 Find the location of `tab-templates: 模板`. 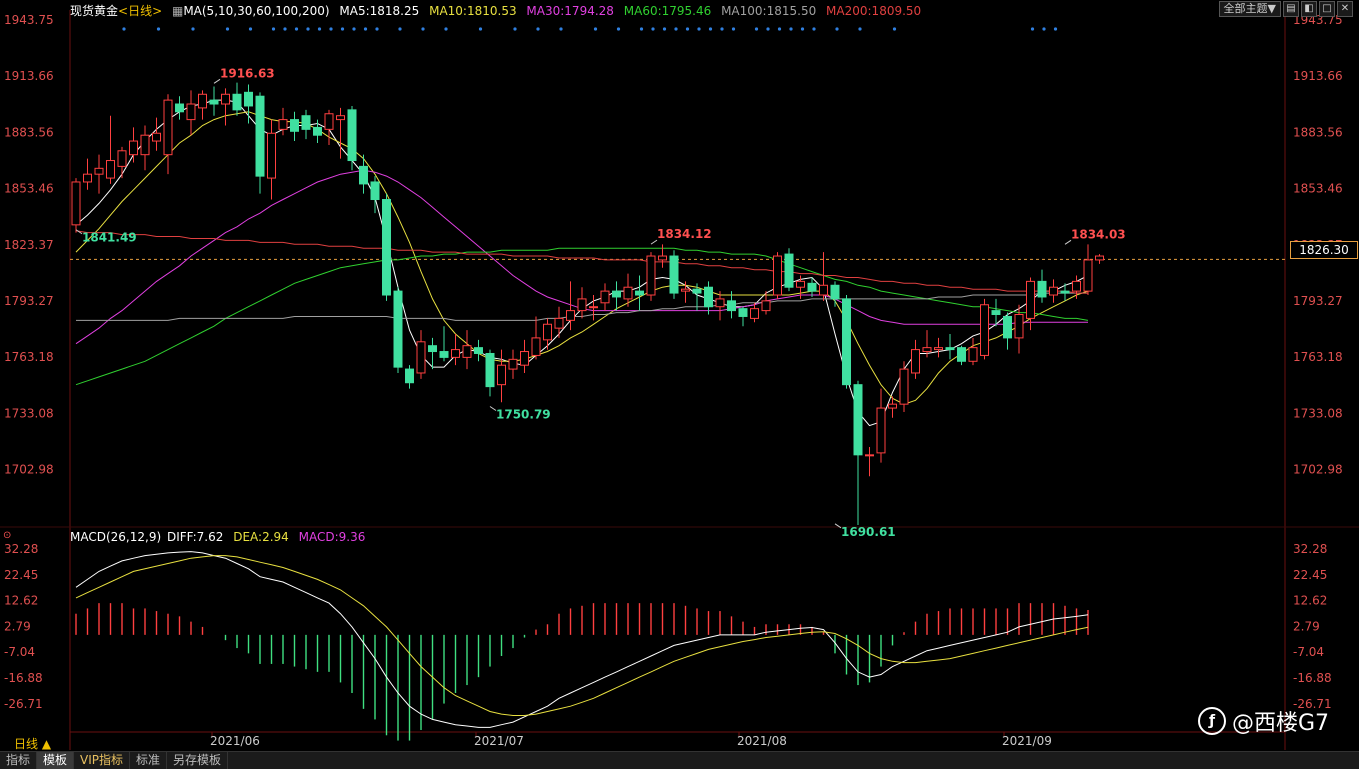

tab-templates: 模板 is located at coordinates (56, 760).